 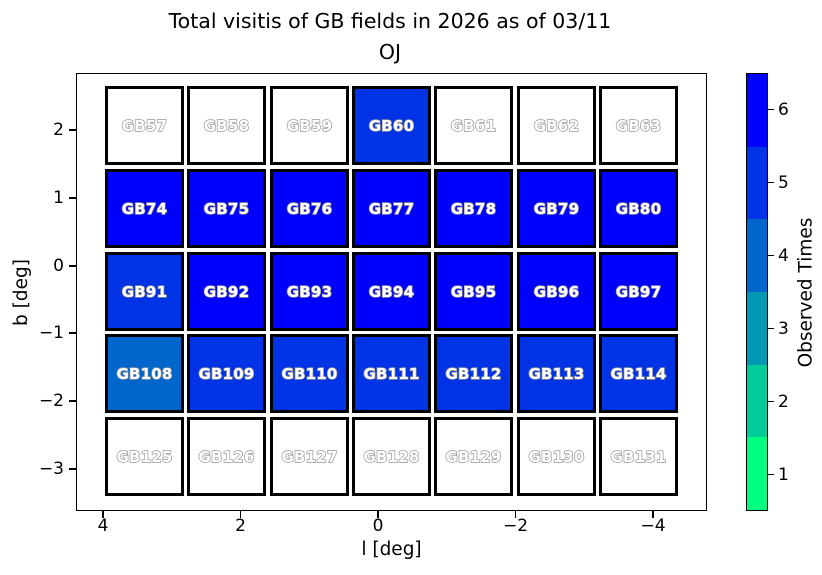 What do you see at coordinates (309, 373) in the screenshot?
I see `cell-GB110: GB110` at bounding box center [309, 373].